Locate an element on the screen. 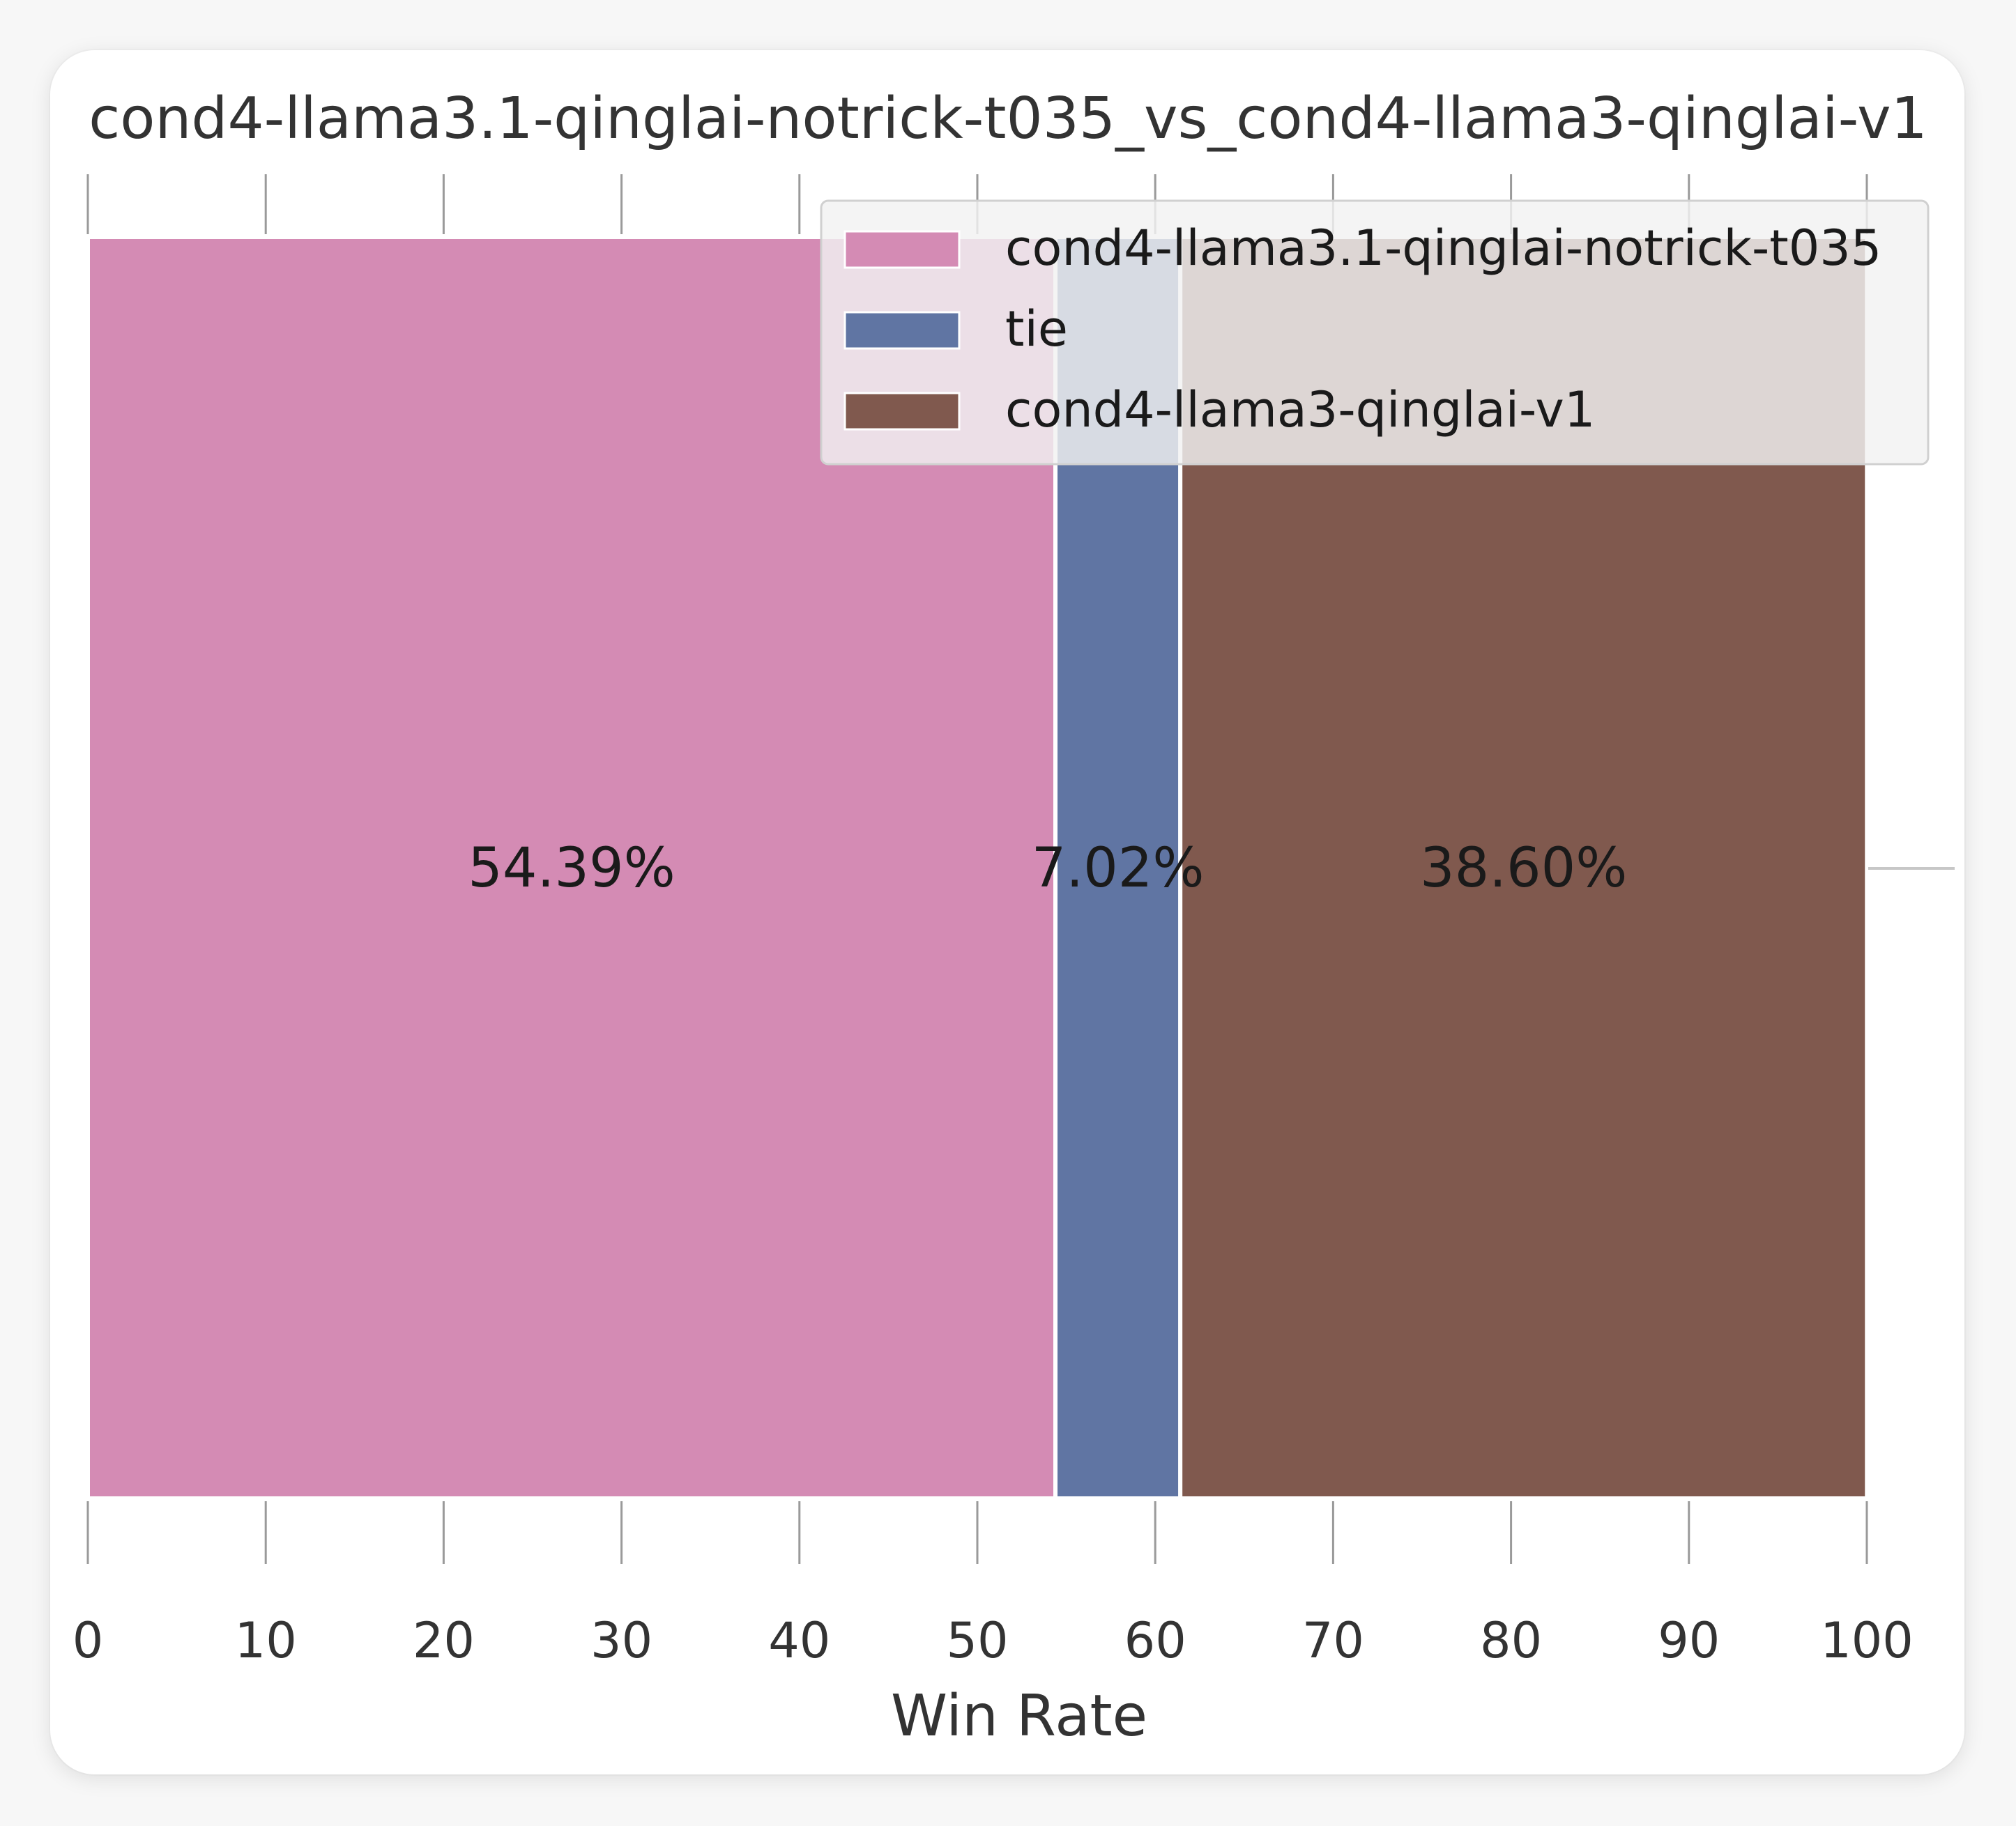 This screenshot has width=2016, height=1826. data-label-2: 7.02% is located at coordinates (1118, 869).